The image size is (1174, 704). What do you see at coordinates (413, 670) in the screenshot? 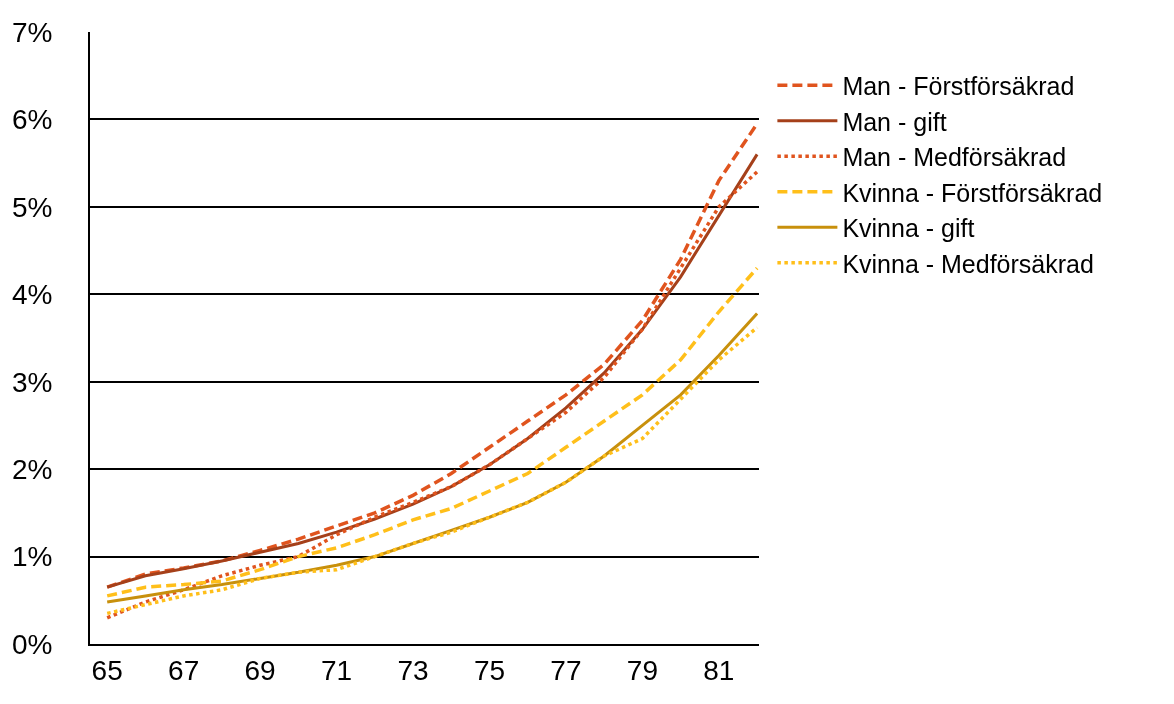
I see `x-tick-label: 73` at bounding box center [413, 670].